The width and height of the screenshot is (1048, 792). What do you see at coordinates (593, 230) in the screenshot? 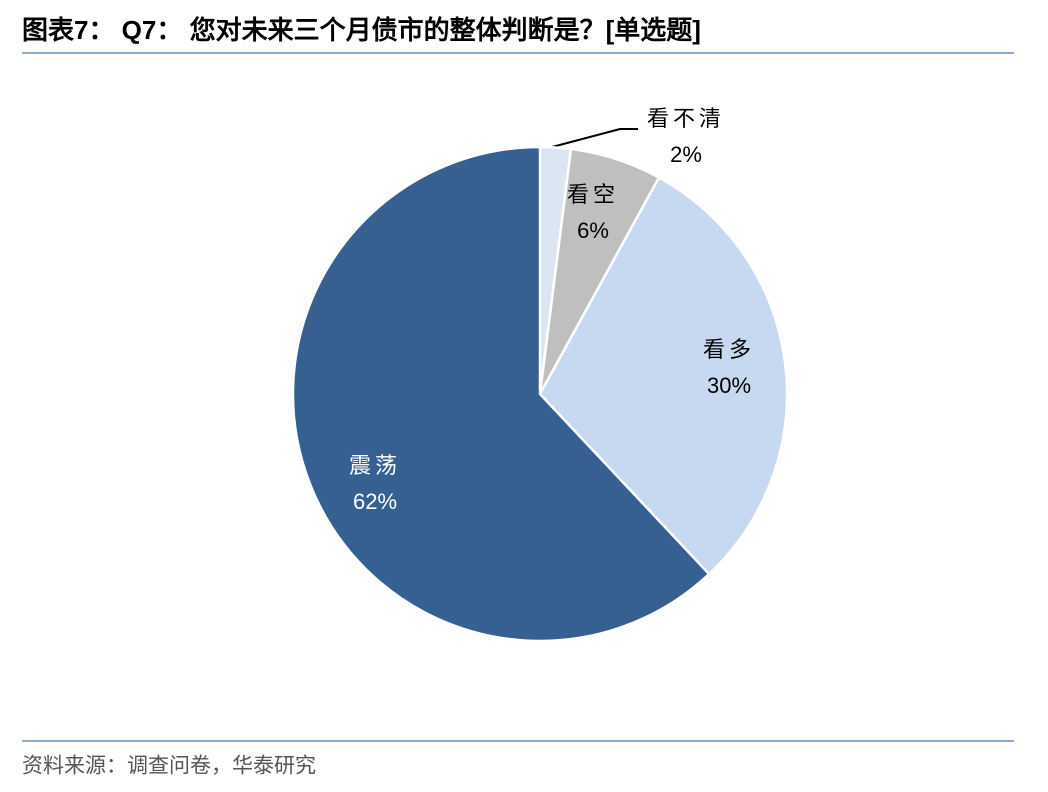
I see `value-label: 6%` at bounding box center [593, 230].